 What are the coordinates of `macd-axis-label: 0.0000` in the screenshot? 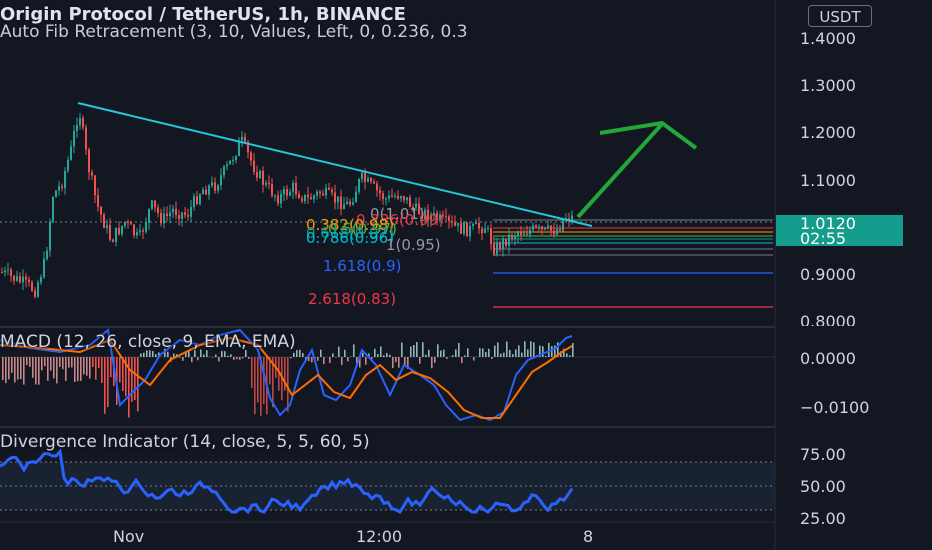 It's located at (828, 358).